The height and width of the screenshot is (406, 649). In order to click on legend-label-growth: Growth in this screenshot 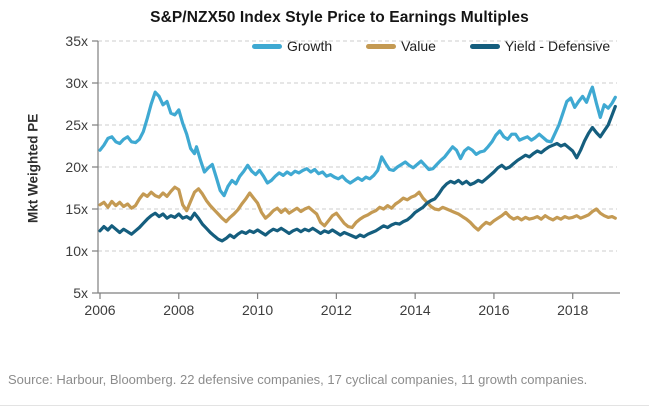, I will do `click(310, 46)`.